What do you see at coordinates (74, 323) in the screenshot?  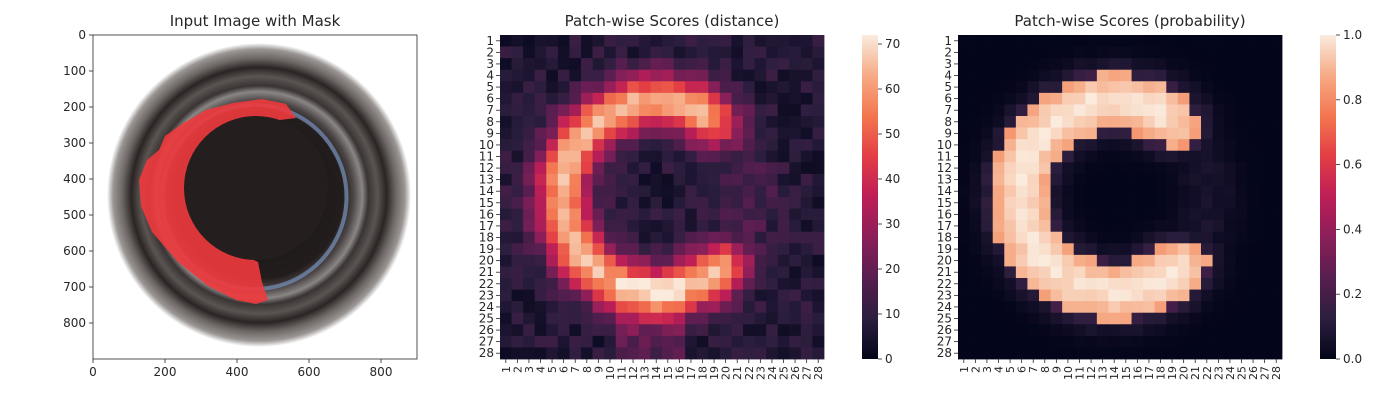 I see `image-y-tick-label: 800` at bounding box center [74, 323].